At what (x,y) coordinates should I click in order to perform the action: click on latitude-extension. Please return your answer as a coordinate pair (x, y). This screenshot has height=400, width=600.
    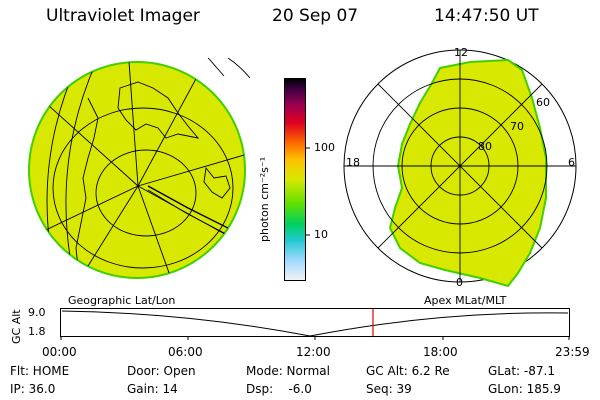
    Looking at the image, I should click on (238, 68).